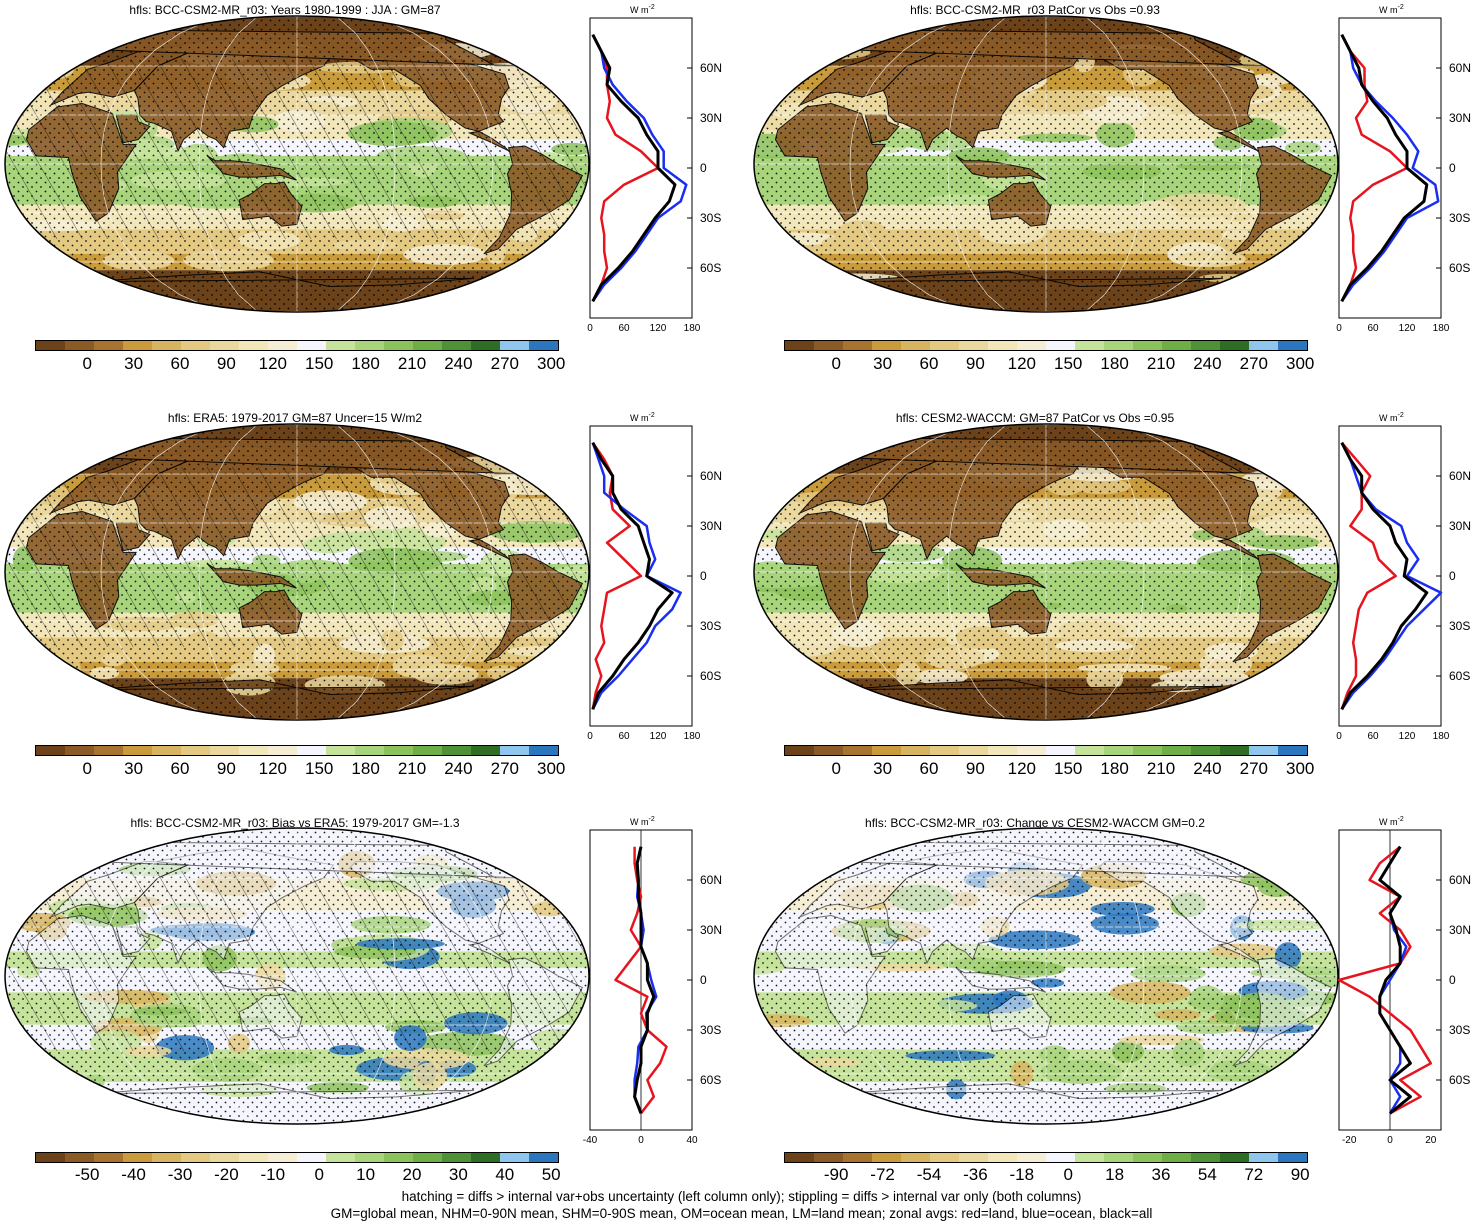 Image resolution: width=1483 pixels, height=1222 pixels. I want to click on zonal-x-tick: 60, so click(624, 328).